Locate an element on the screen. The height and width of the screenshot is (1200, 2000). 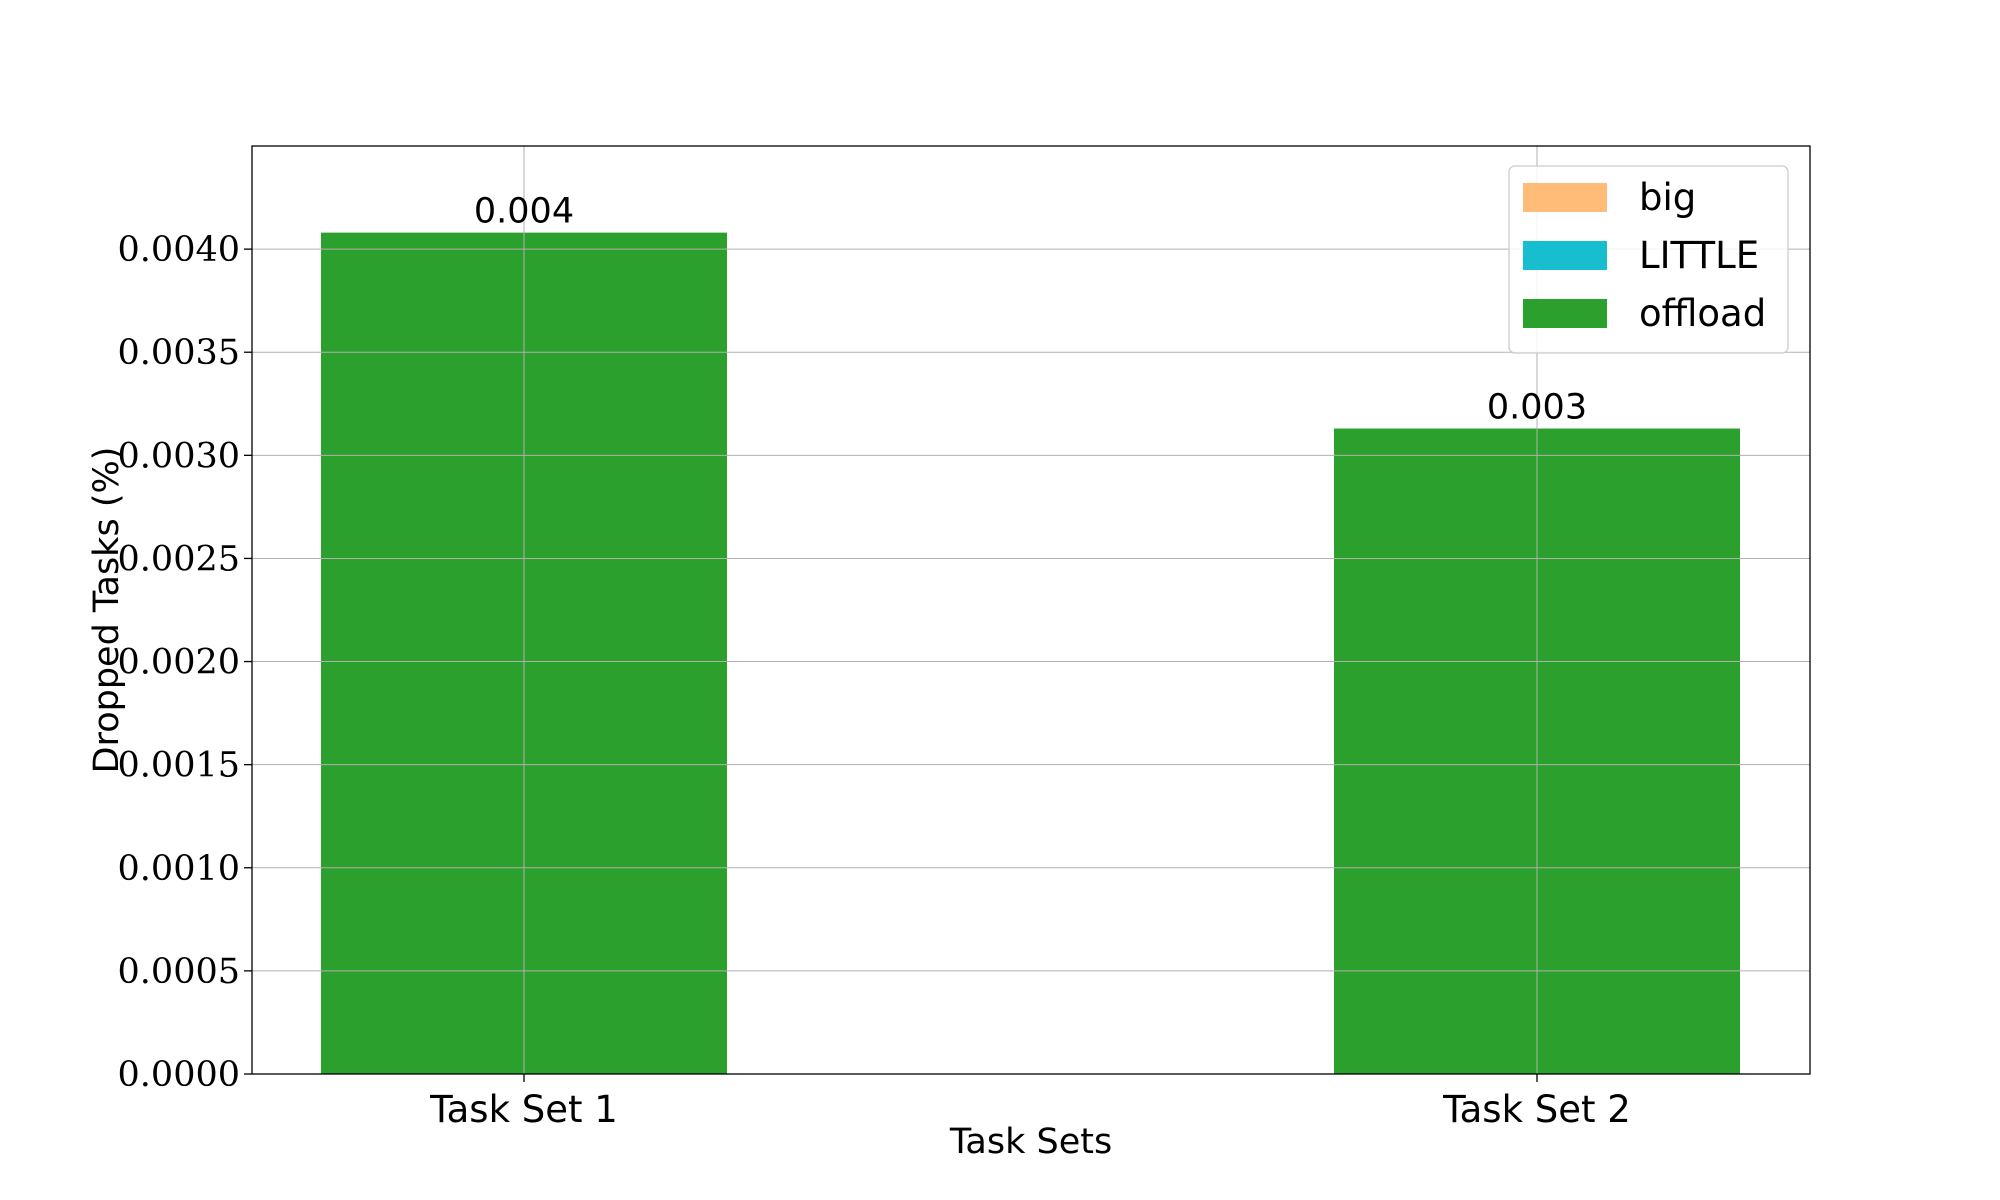
y-tick-label: 0.0030 is located at coordinates (179, 456).